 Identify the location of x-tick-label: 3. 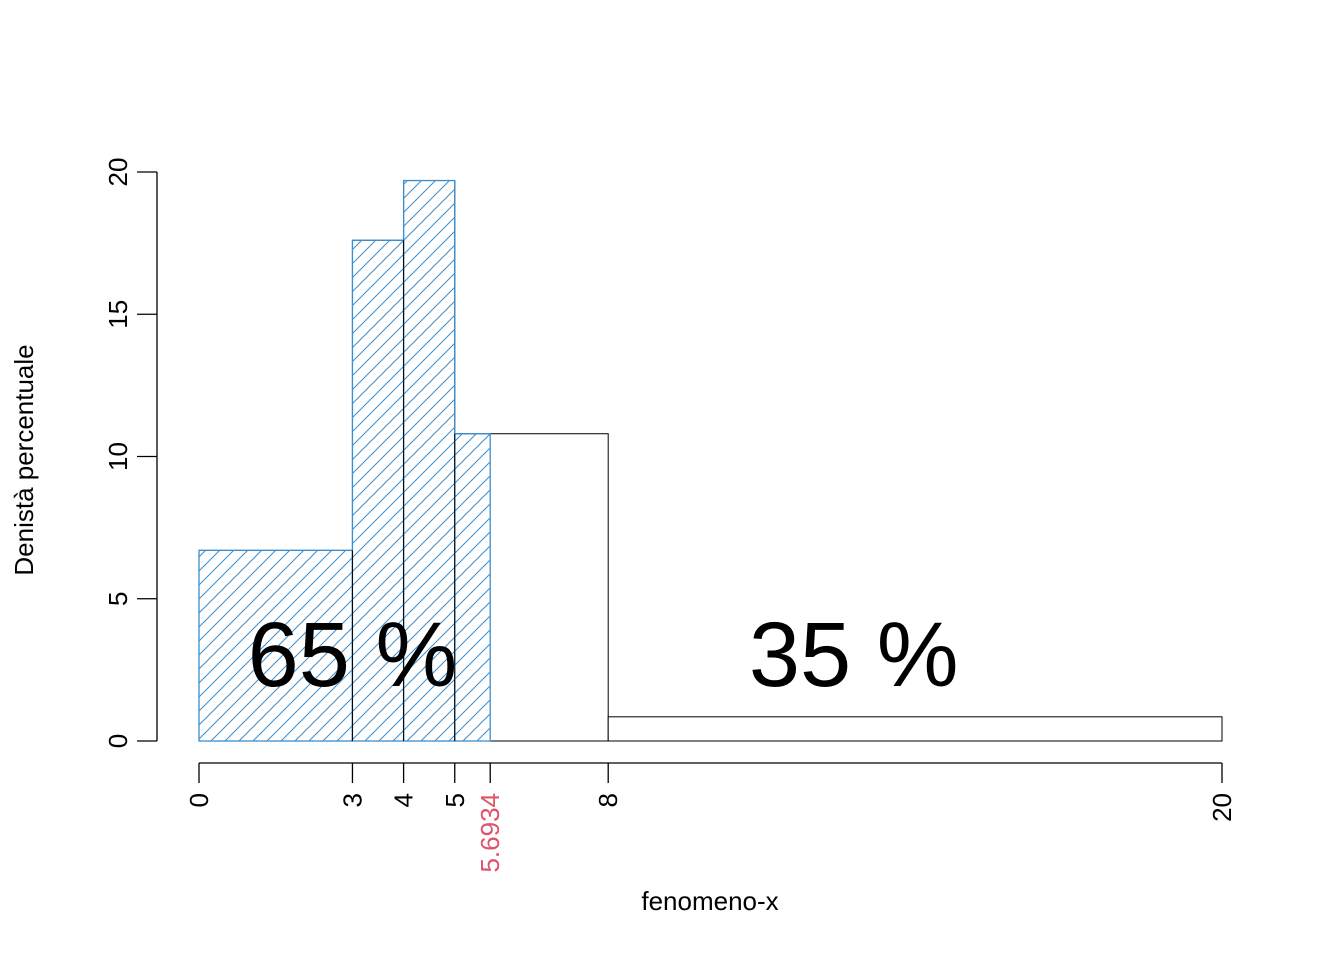
(352, 800).